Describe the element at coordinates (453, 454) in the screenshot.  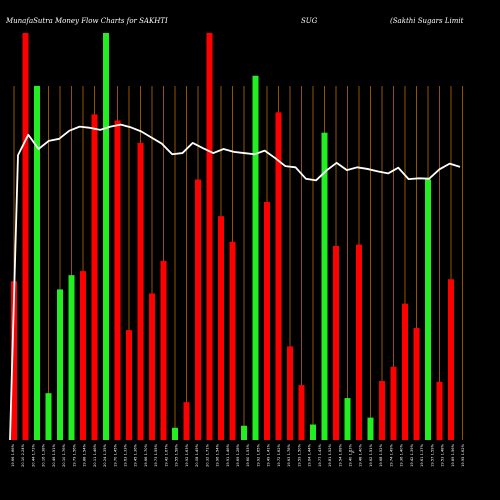
I see `x-tick-label: 19.89 1.56%` at that location.